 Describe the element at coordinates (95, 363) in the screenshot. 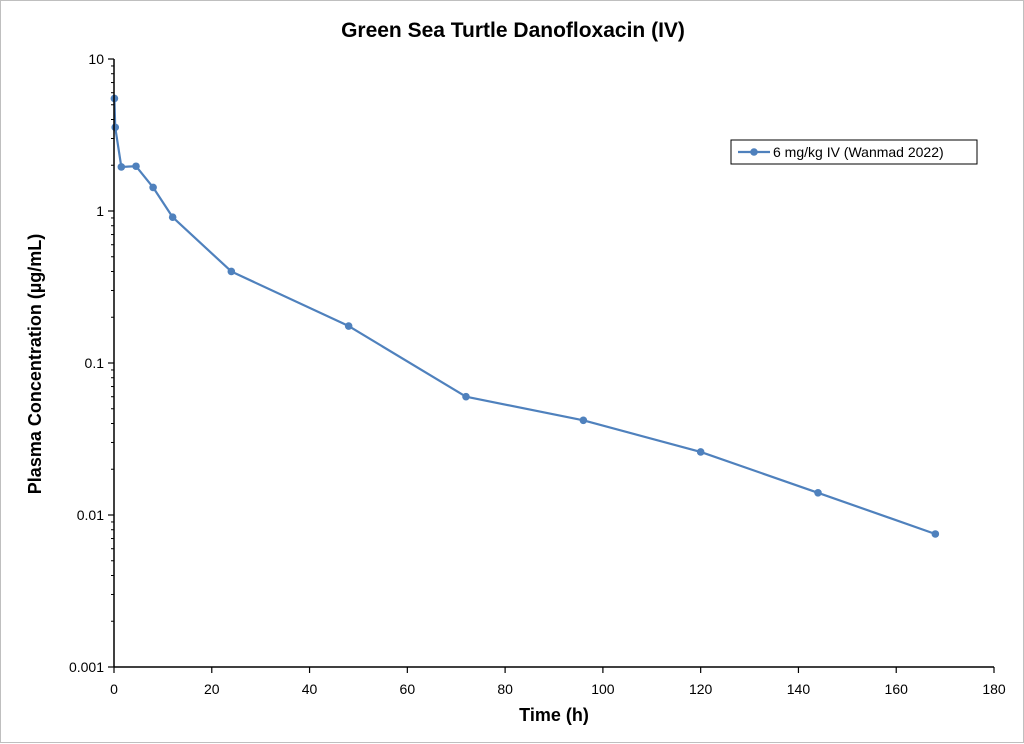

I see `y-tick-label: 0.1` at that location.